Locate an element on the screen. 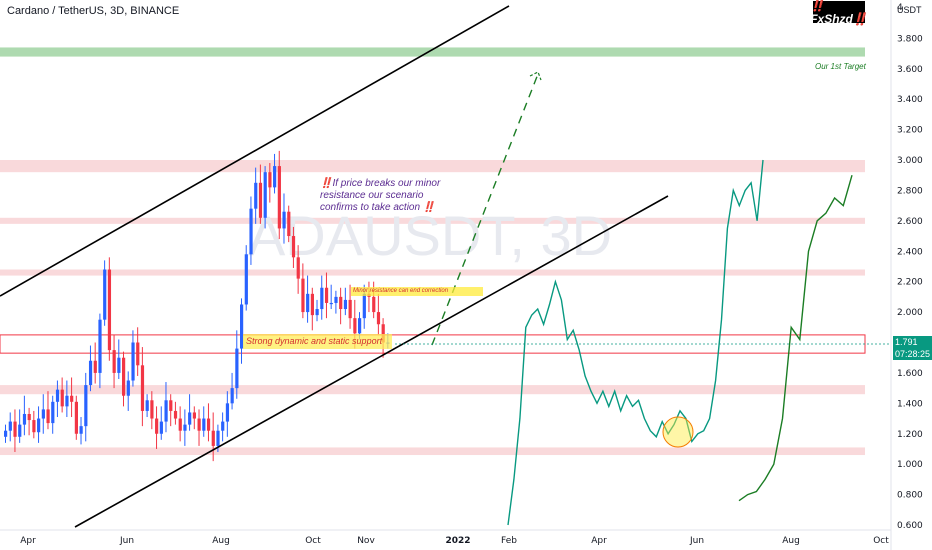 Image resolution: width=932 pixels, height=550 pixels. price-tick-label: 2.000 is located at coordinates (910, 313).